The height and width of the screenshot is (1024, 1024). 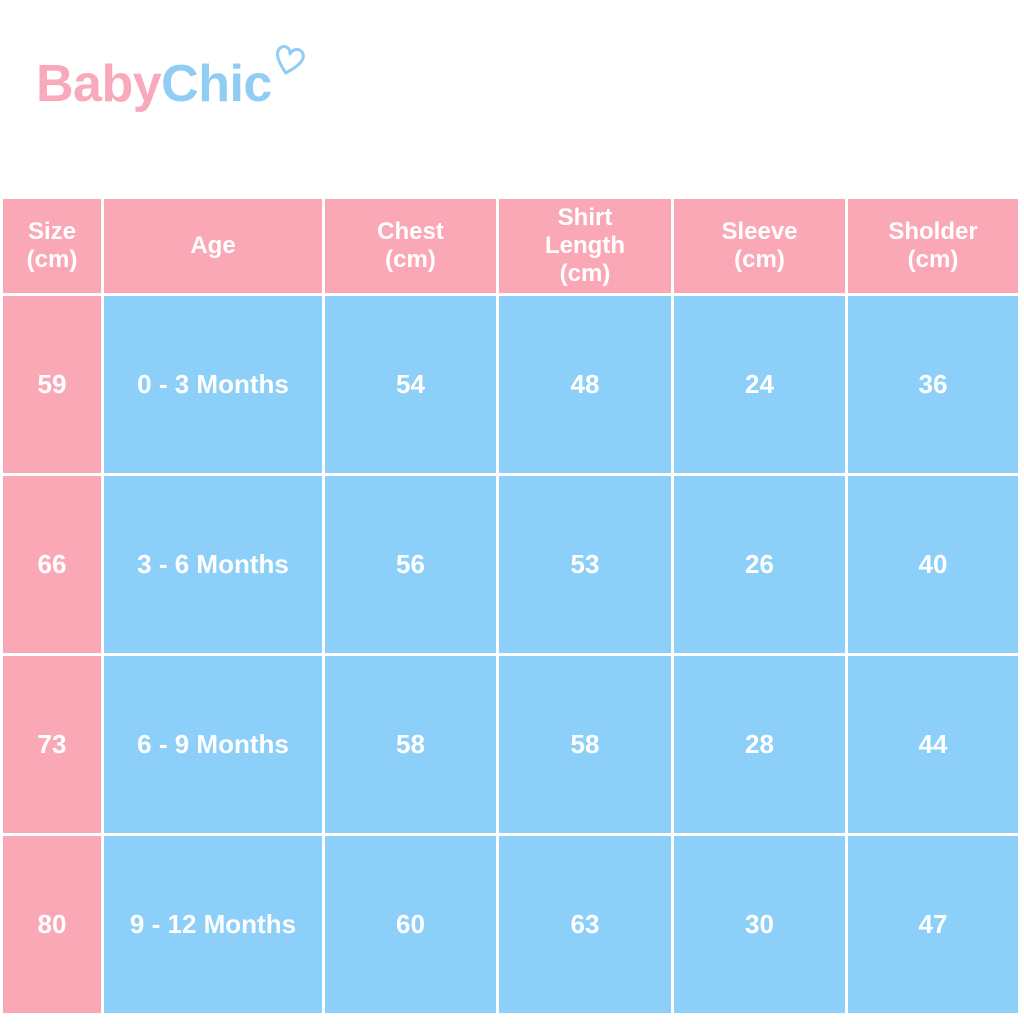 I want to click on size-cell: 80, so click(x=52, y=924).